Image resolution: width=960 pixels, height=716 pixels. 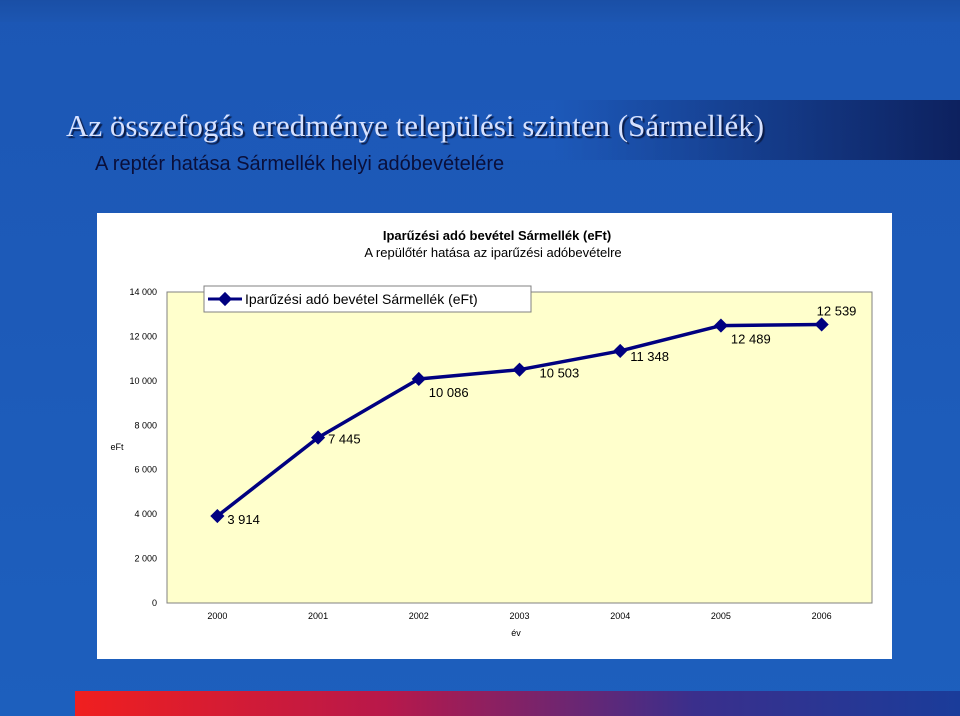 What do you see at coordinates (517, 703) in the screenshot?
I see `bottom-accent-bar` at bounding box center [517, 703].